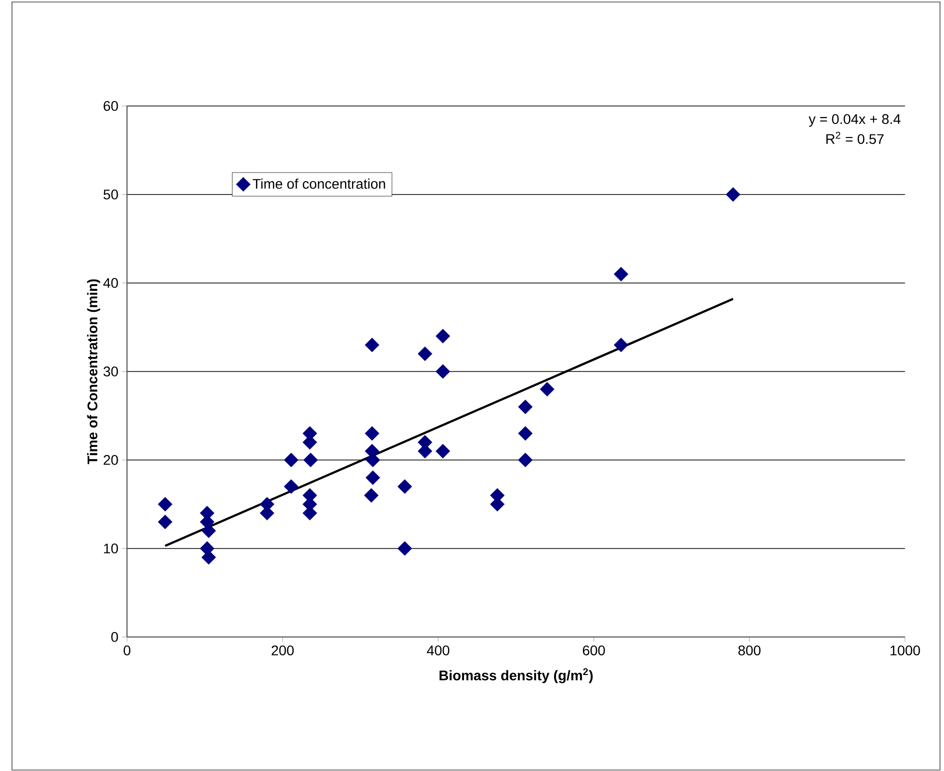 Image resolution: width=944 pixels, height=771 pixels. Describe the element at coordinates (749, 650) in the screenshot. I see `x-tick-label: 800` at that location.